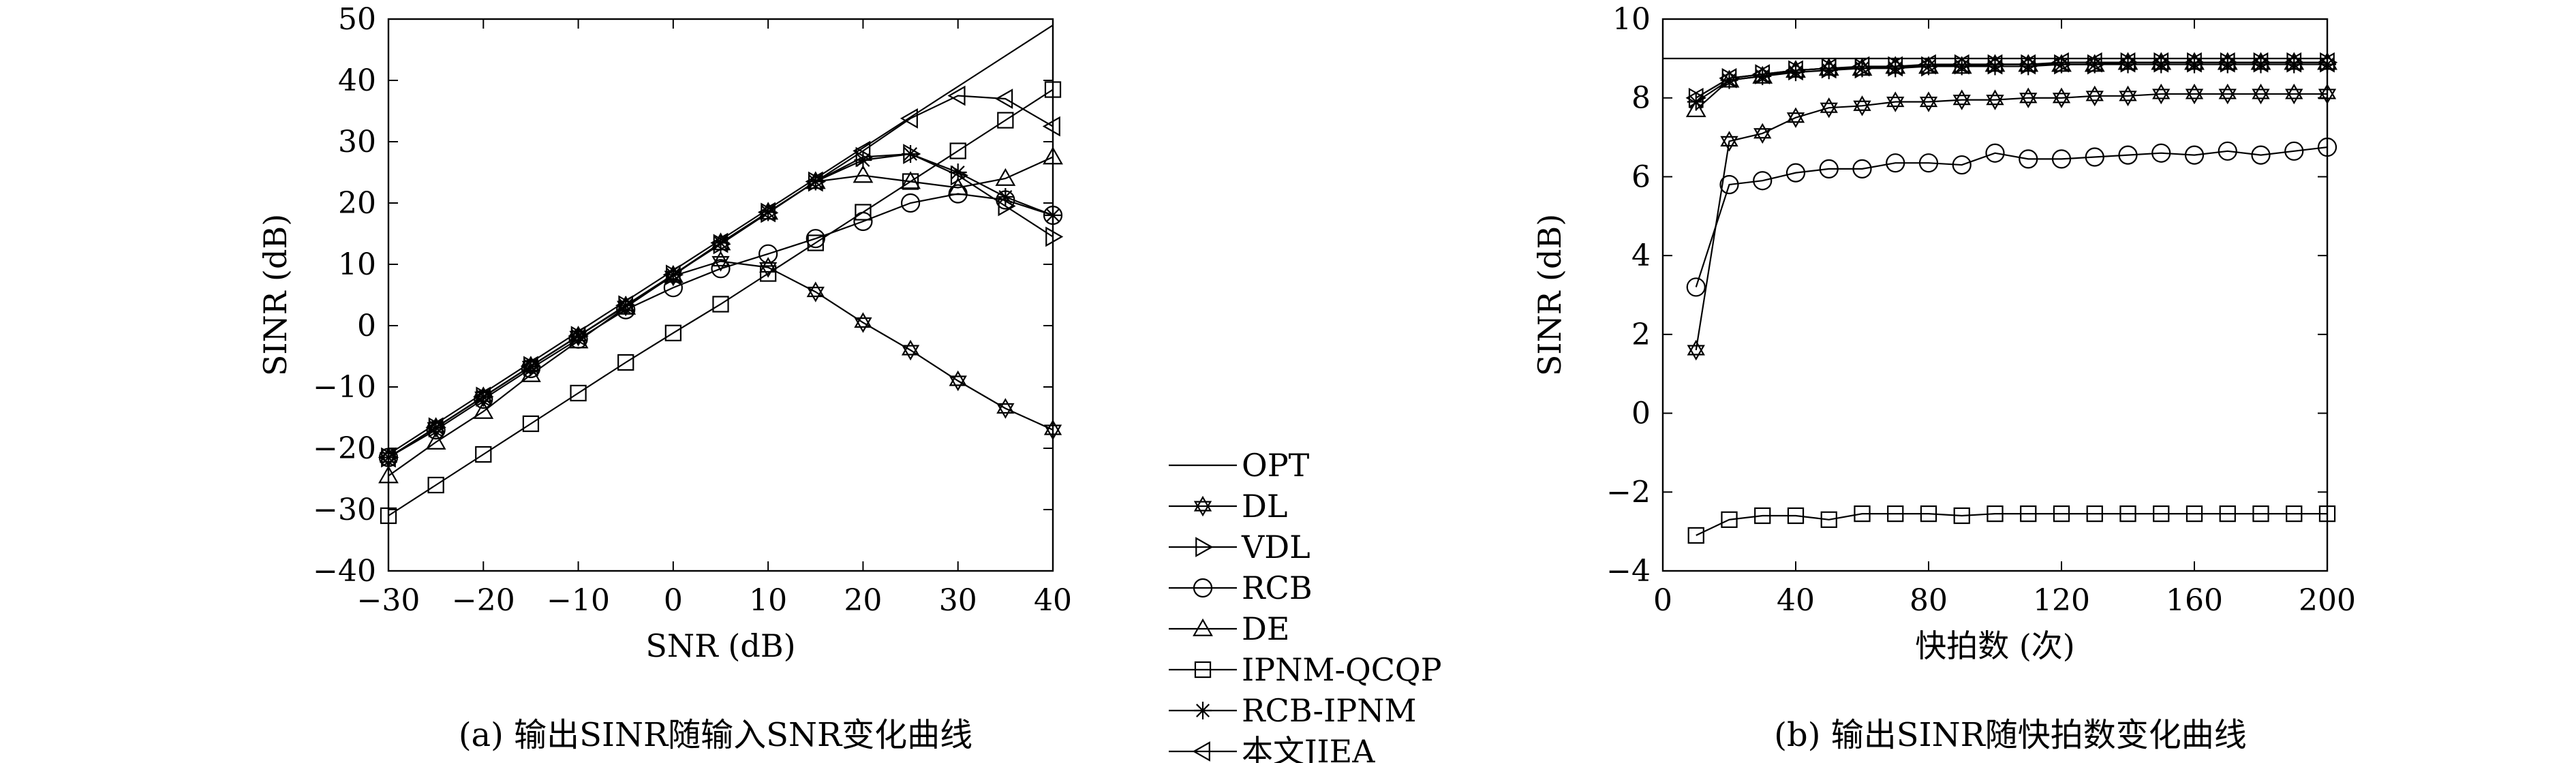 The width and height of the screenshot is (2576, 763). Describe the element at coordinates (344, 449) in the screenshot. I see `chart-a-ytick-label: −20` at that location.